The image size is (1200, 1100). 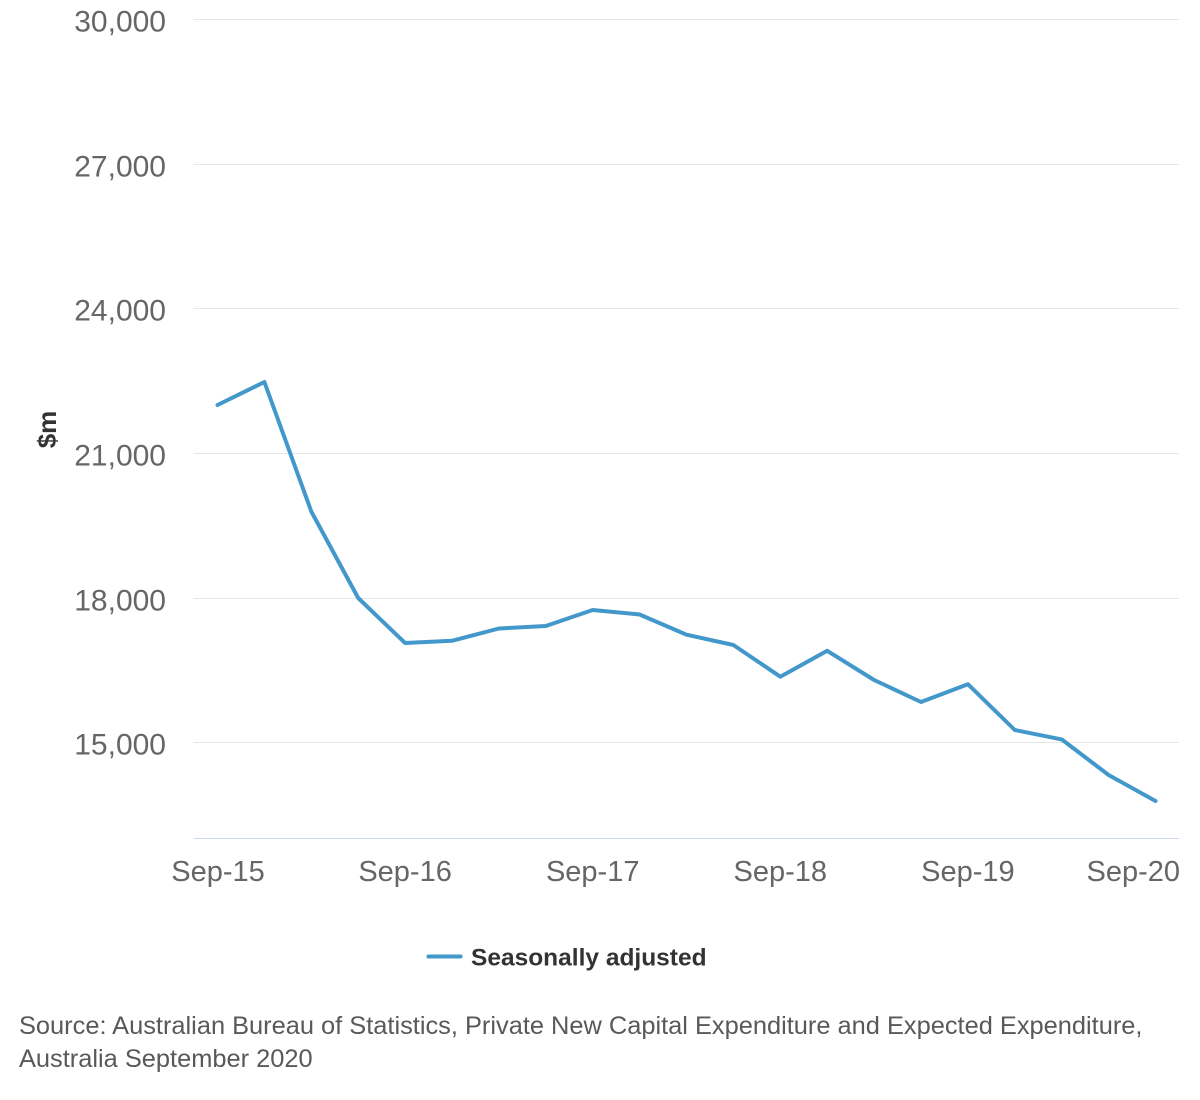 I want to click on svg-text: Sep-19, so click(x=968, y=872).